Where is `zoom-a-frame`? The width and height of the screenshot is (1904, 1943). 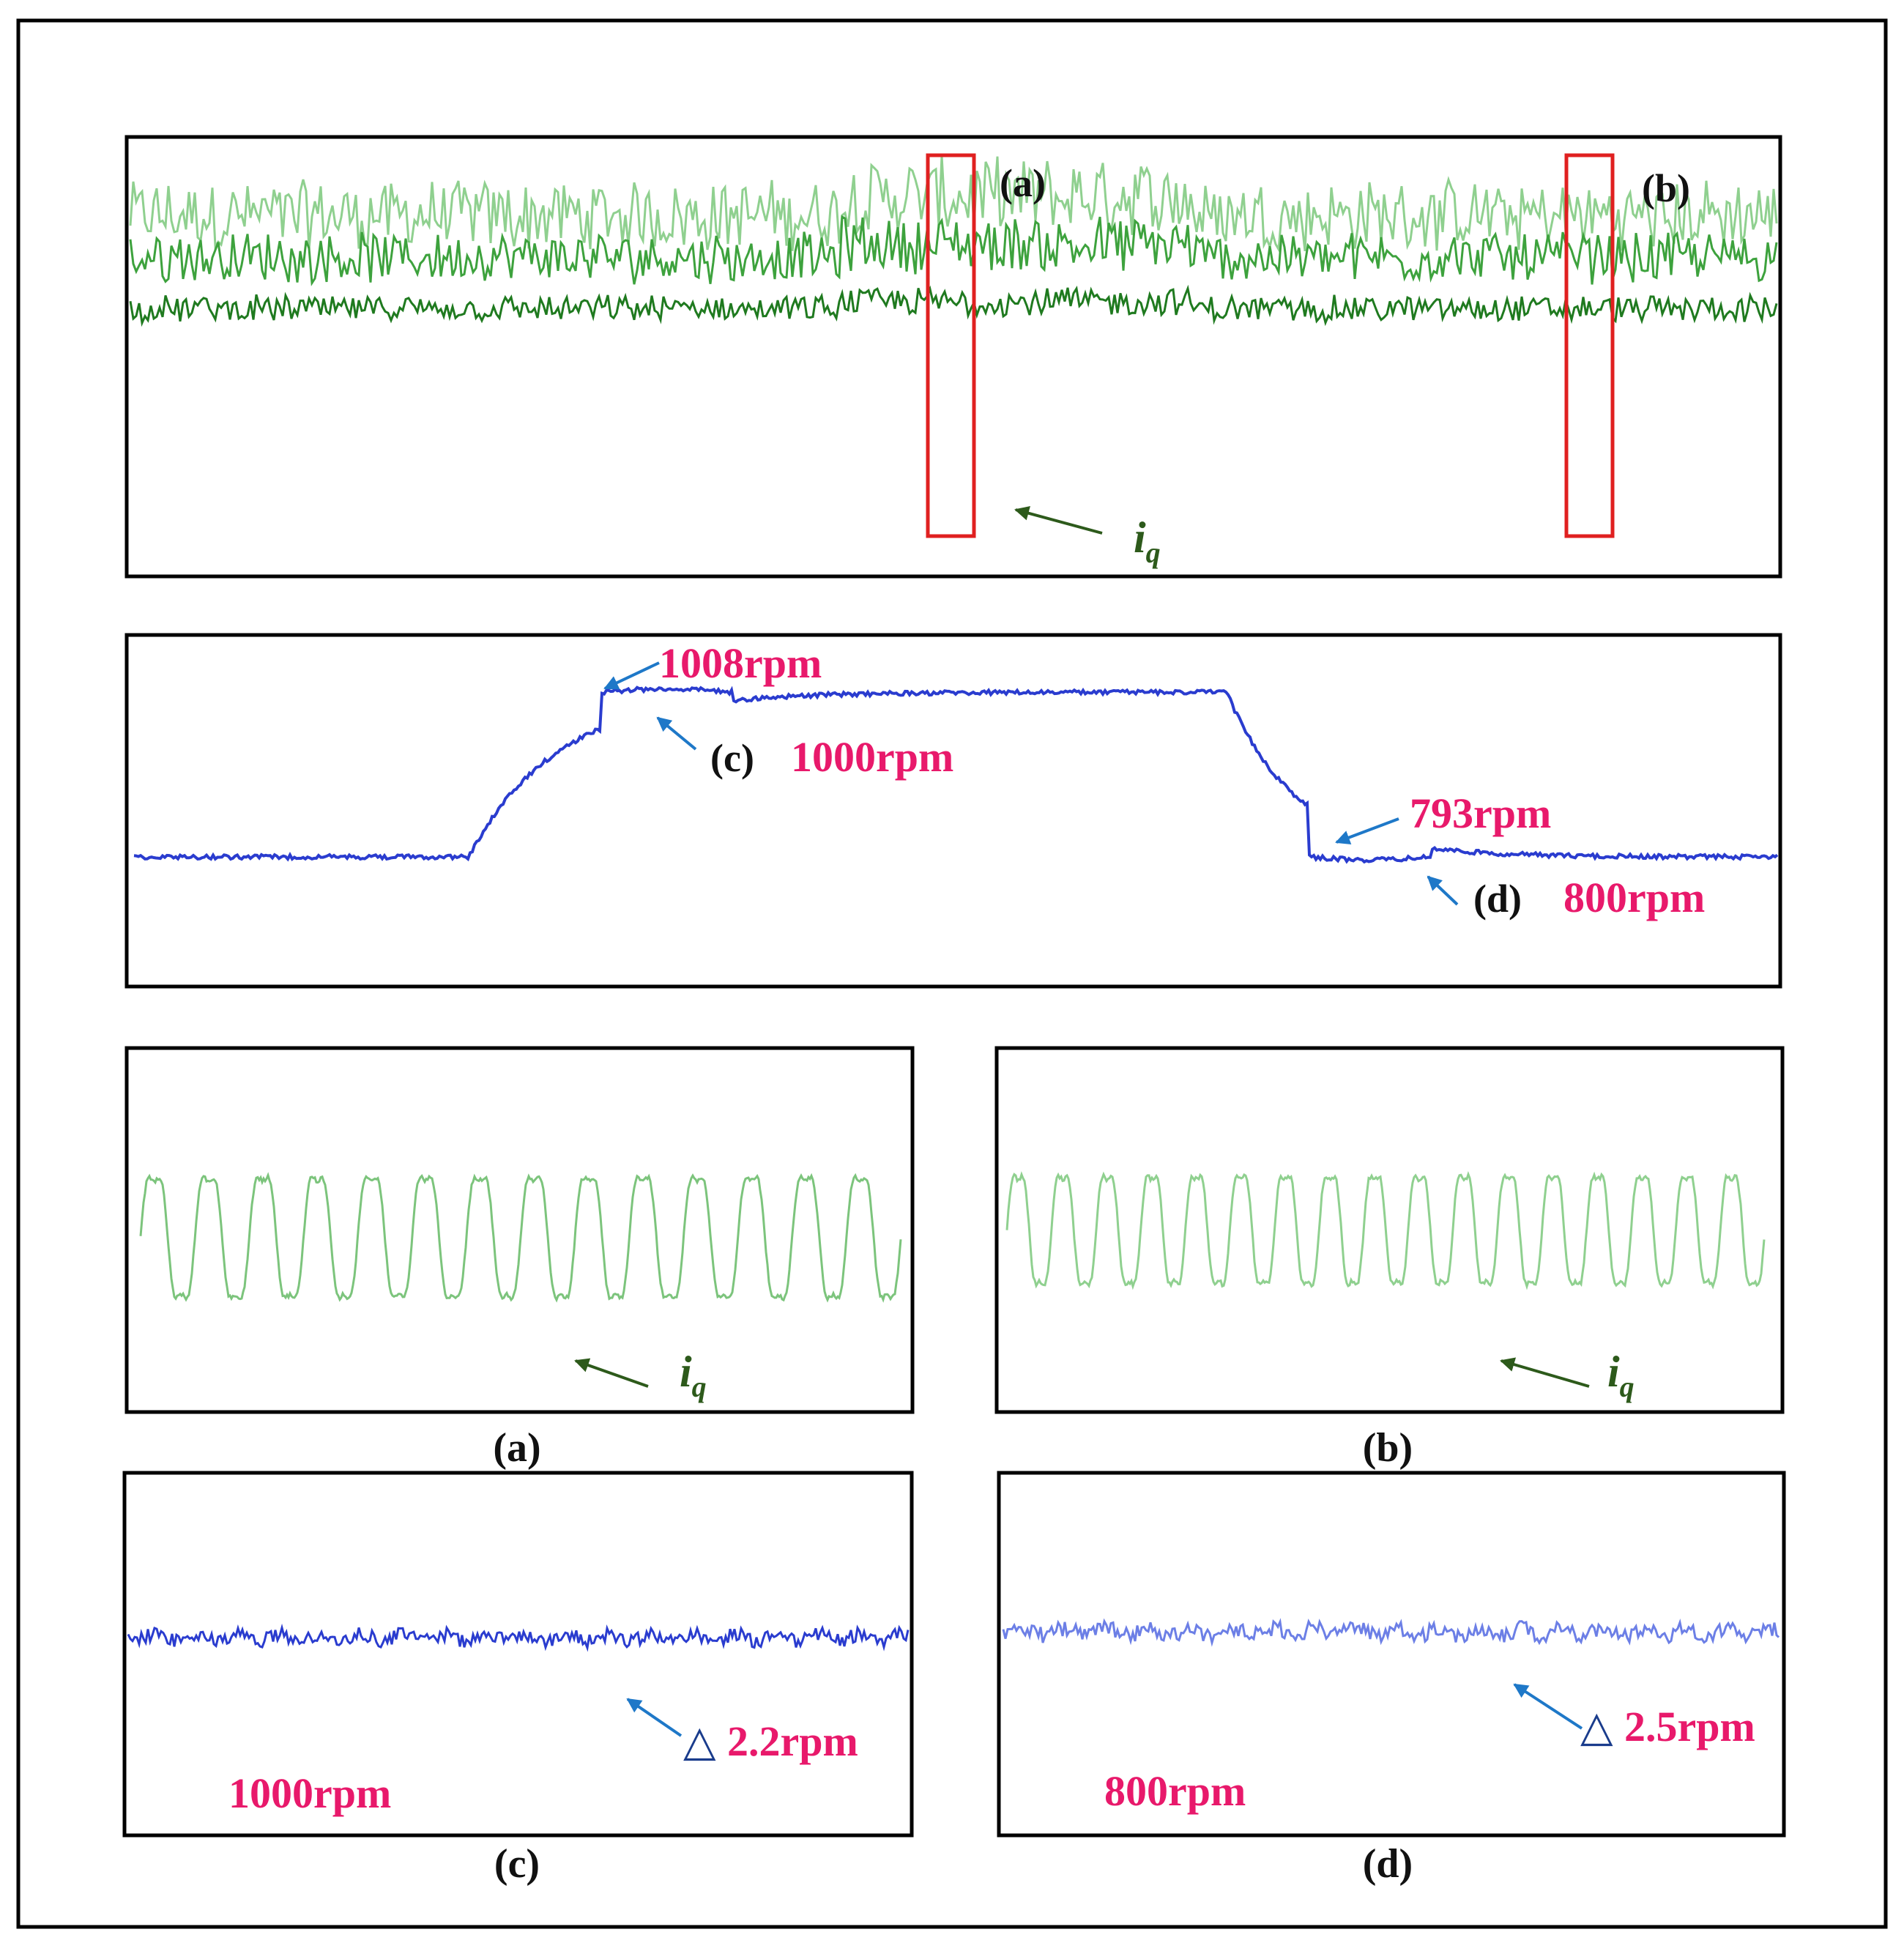
zoom-a-frame is located at coordinates (519, 1230).